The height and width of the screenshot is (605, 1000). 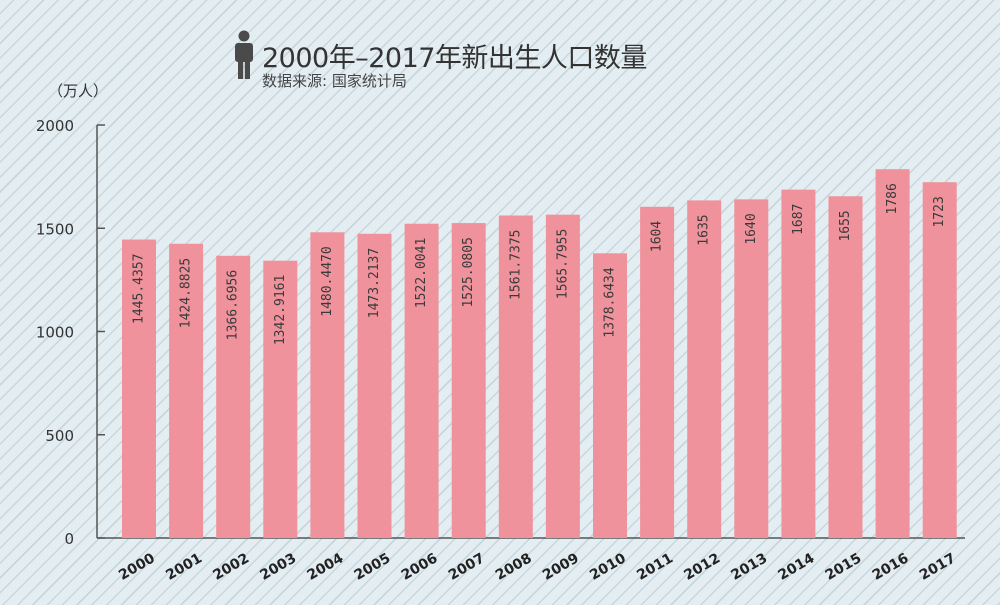 I want to click on bar-value-label: 1723, so click(x=939, y=211).